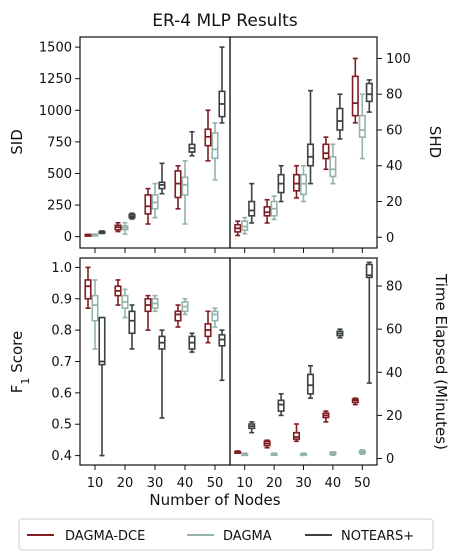 This screenshot has height=557, width=450. I want to click on panel-shd: 0 20 40 60 80 100, so click(322, 152).